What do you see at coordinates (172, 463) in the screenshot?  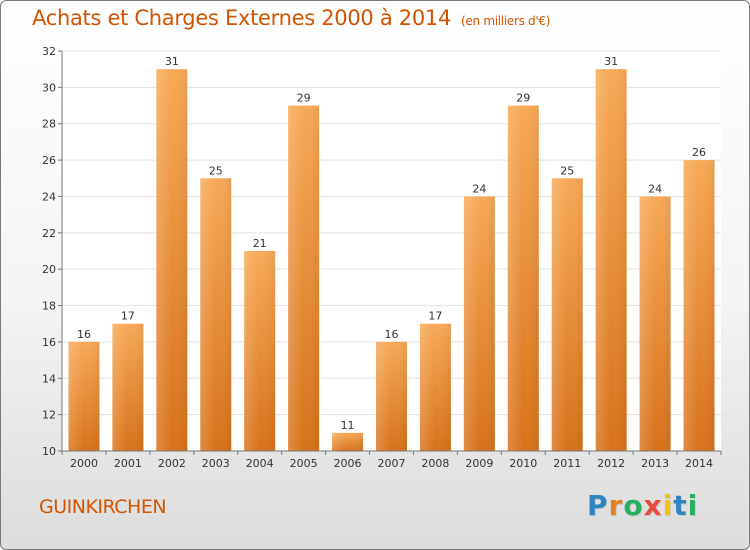 I see `x-tick-label: 2002` at bounding box center [172, 463].